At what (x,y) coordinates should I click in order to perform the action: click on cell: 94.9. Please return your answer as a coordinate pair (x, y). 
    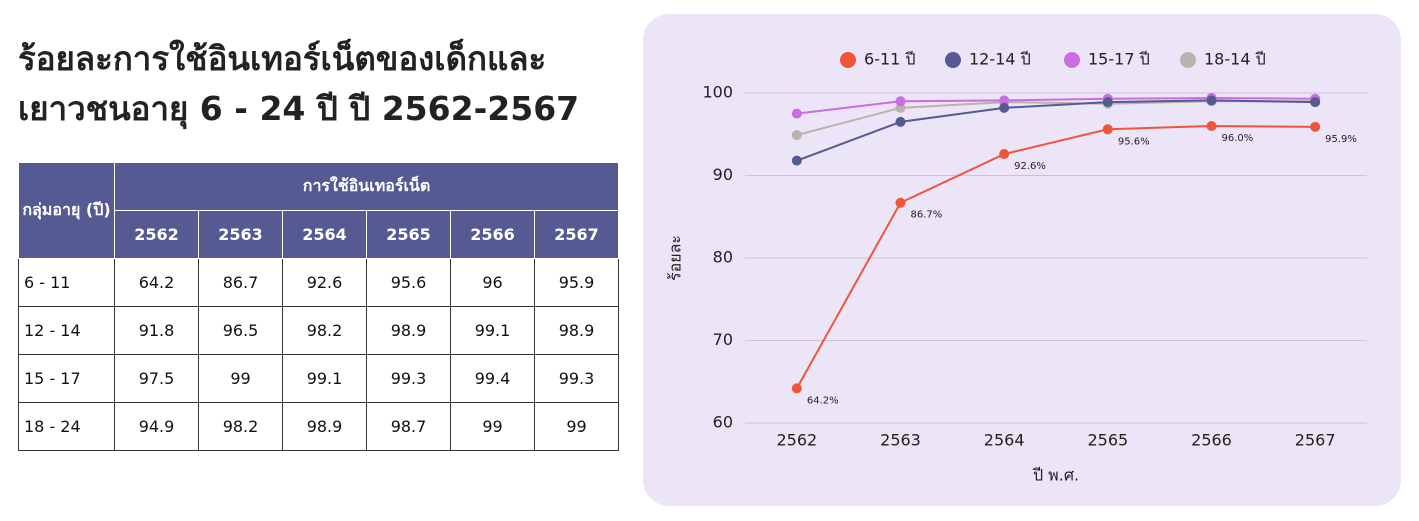
    Looking at the image, I should click on (156, 426).